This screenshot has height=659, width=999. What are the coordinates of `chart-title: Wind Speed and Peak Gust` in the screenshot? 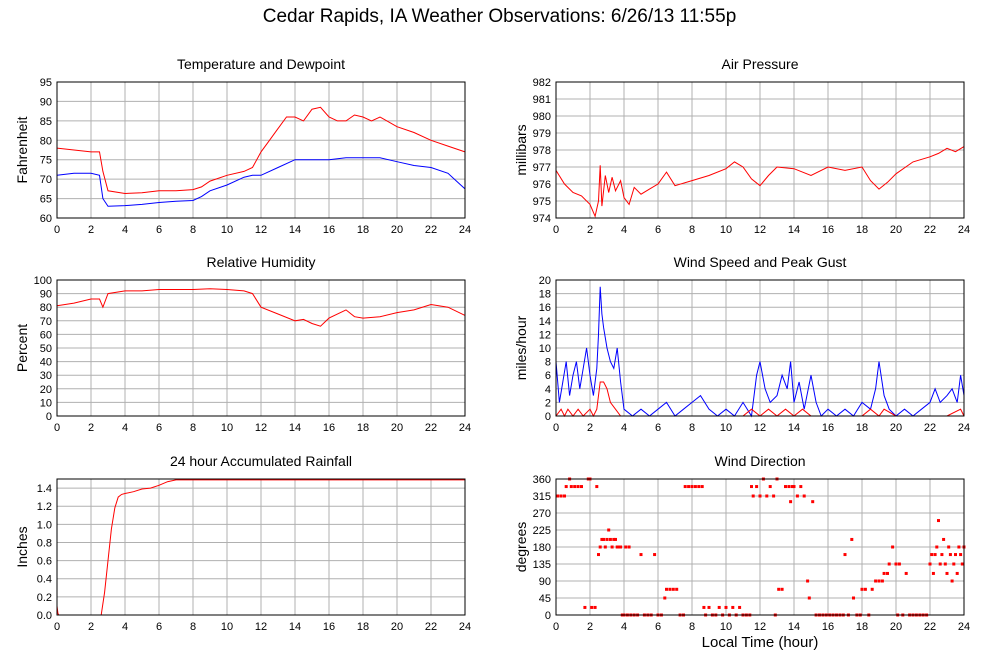 It's located at (760, 262).